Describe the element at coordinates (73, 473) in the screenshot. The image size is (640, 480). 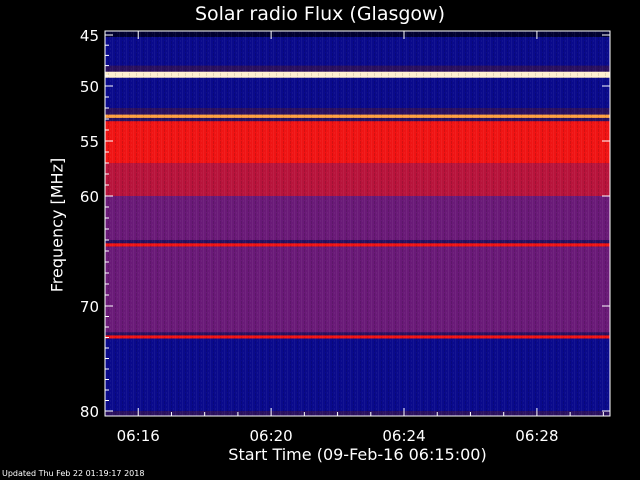
I see `updated-timestamp: Updated Thu Feb 22 01:19:17 2018` at that location.